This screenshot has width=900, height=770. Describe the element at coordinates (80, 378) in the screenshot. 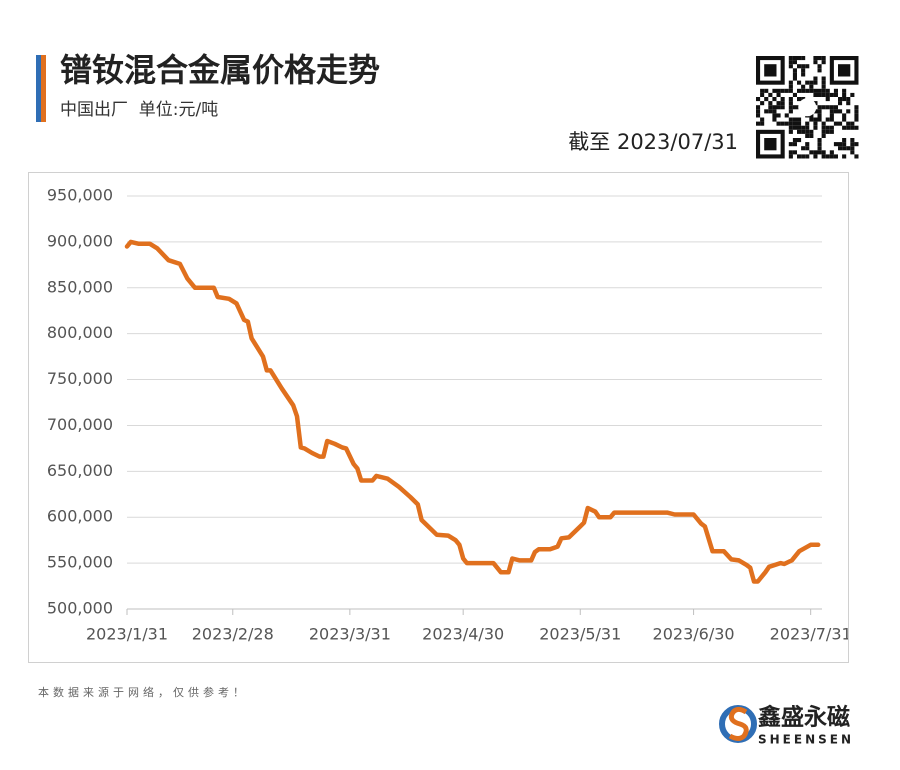

I see `y-tick-label: 750,000` at that location.